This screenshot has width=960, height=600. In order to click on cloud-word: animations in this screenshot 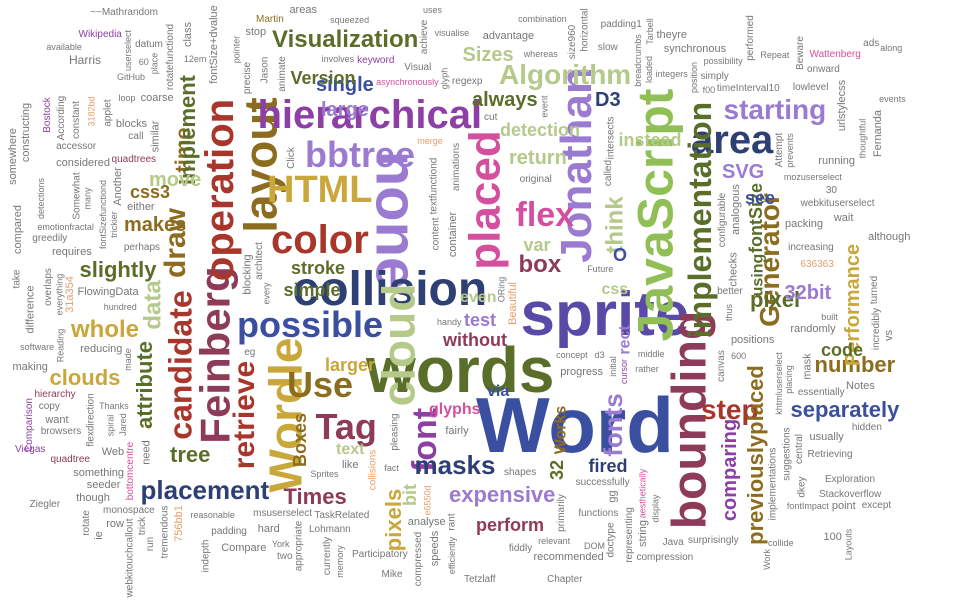, I will do `click(456, 167)`.